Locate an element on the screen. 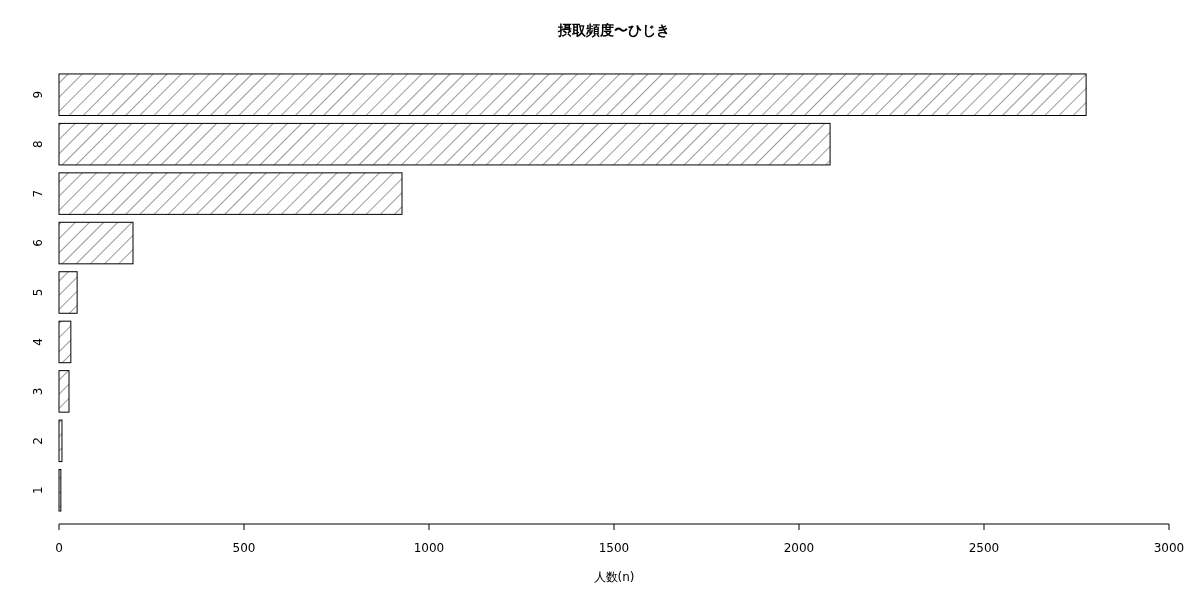 The width and height of the screenshot is (1200, 600). y-tick-label: 5 is located at coordinates (38, 292).